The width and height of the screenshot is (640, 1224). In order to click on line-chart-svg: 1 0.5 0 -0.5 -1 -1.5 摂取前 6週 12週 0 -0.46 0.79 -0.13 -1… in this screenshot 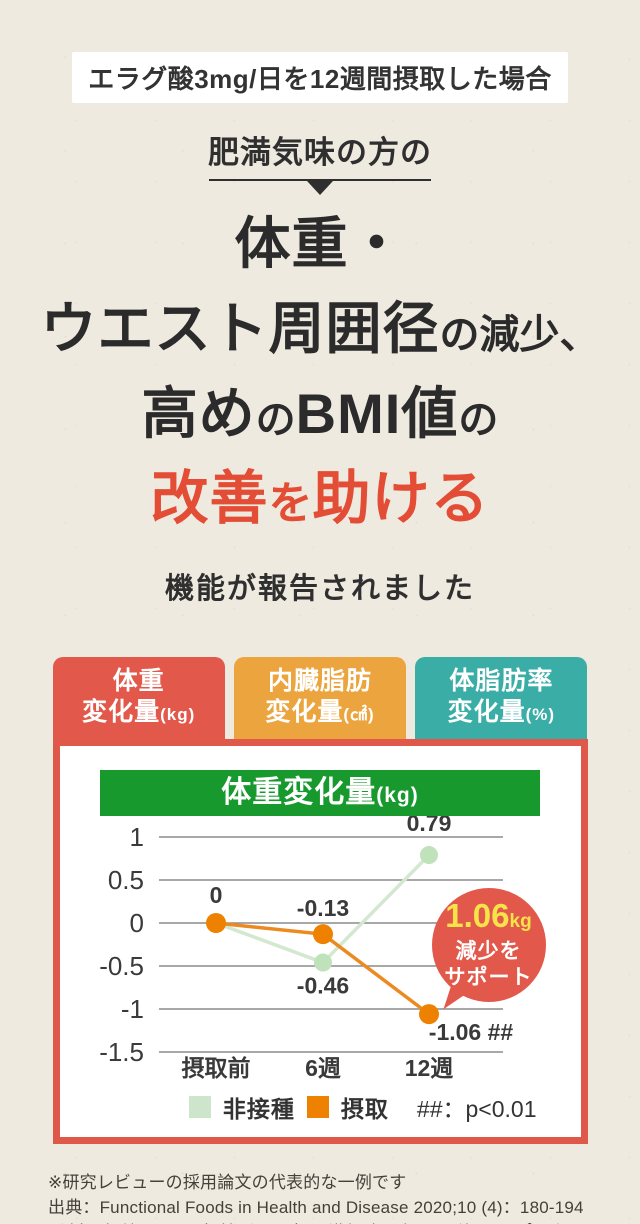, I will do `click(306, 948)`.